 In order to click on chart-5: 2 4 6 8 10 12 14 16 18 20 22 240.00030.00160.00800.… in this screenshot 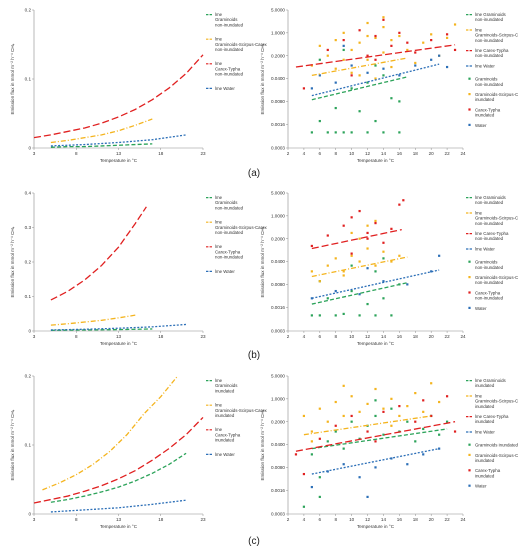, I will do `click(389, 451)`.